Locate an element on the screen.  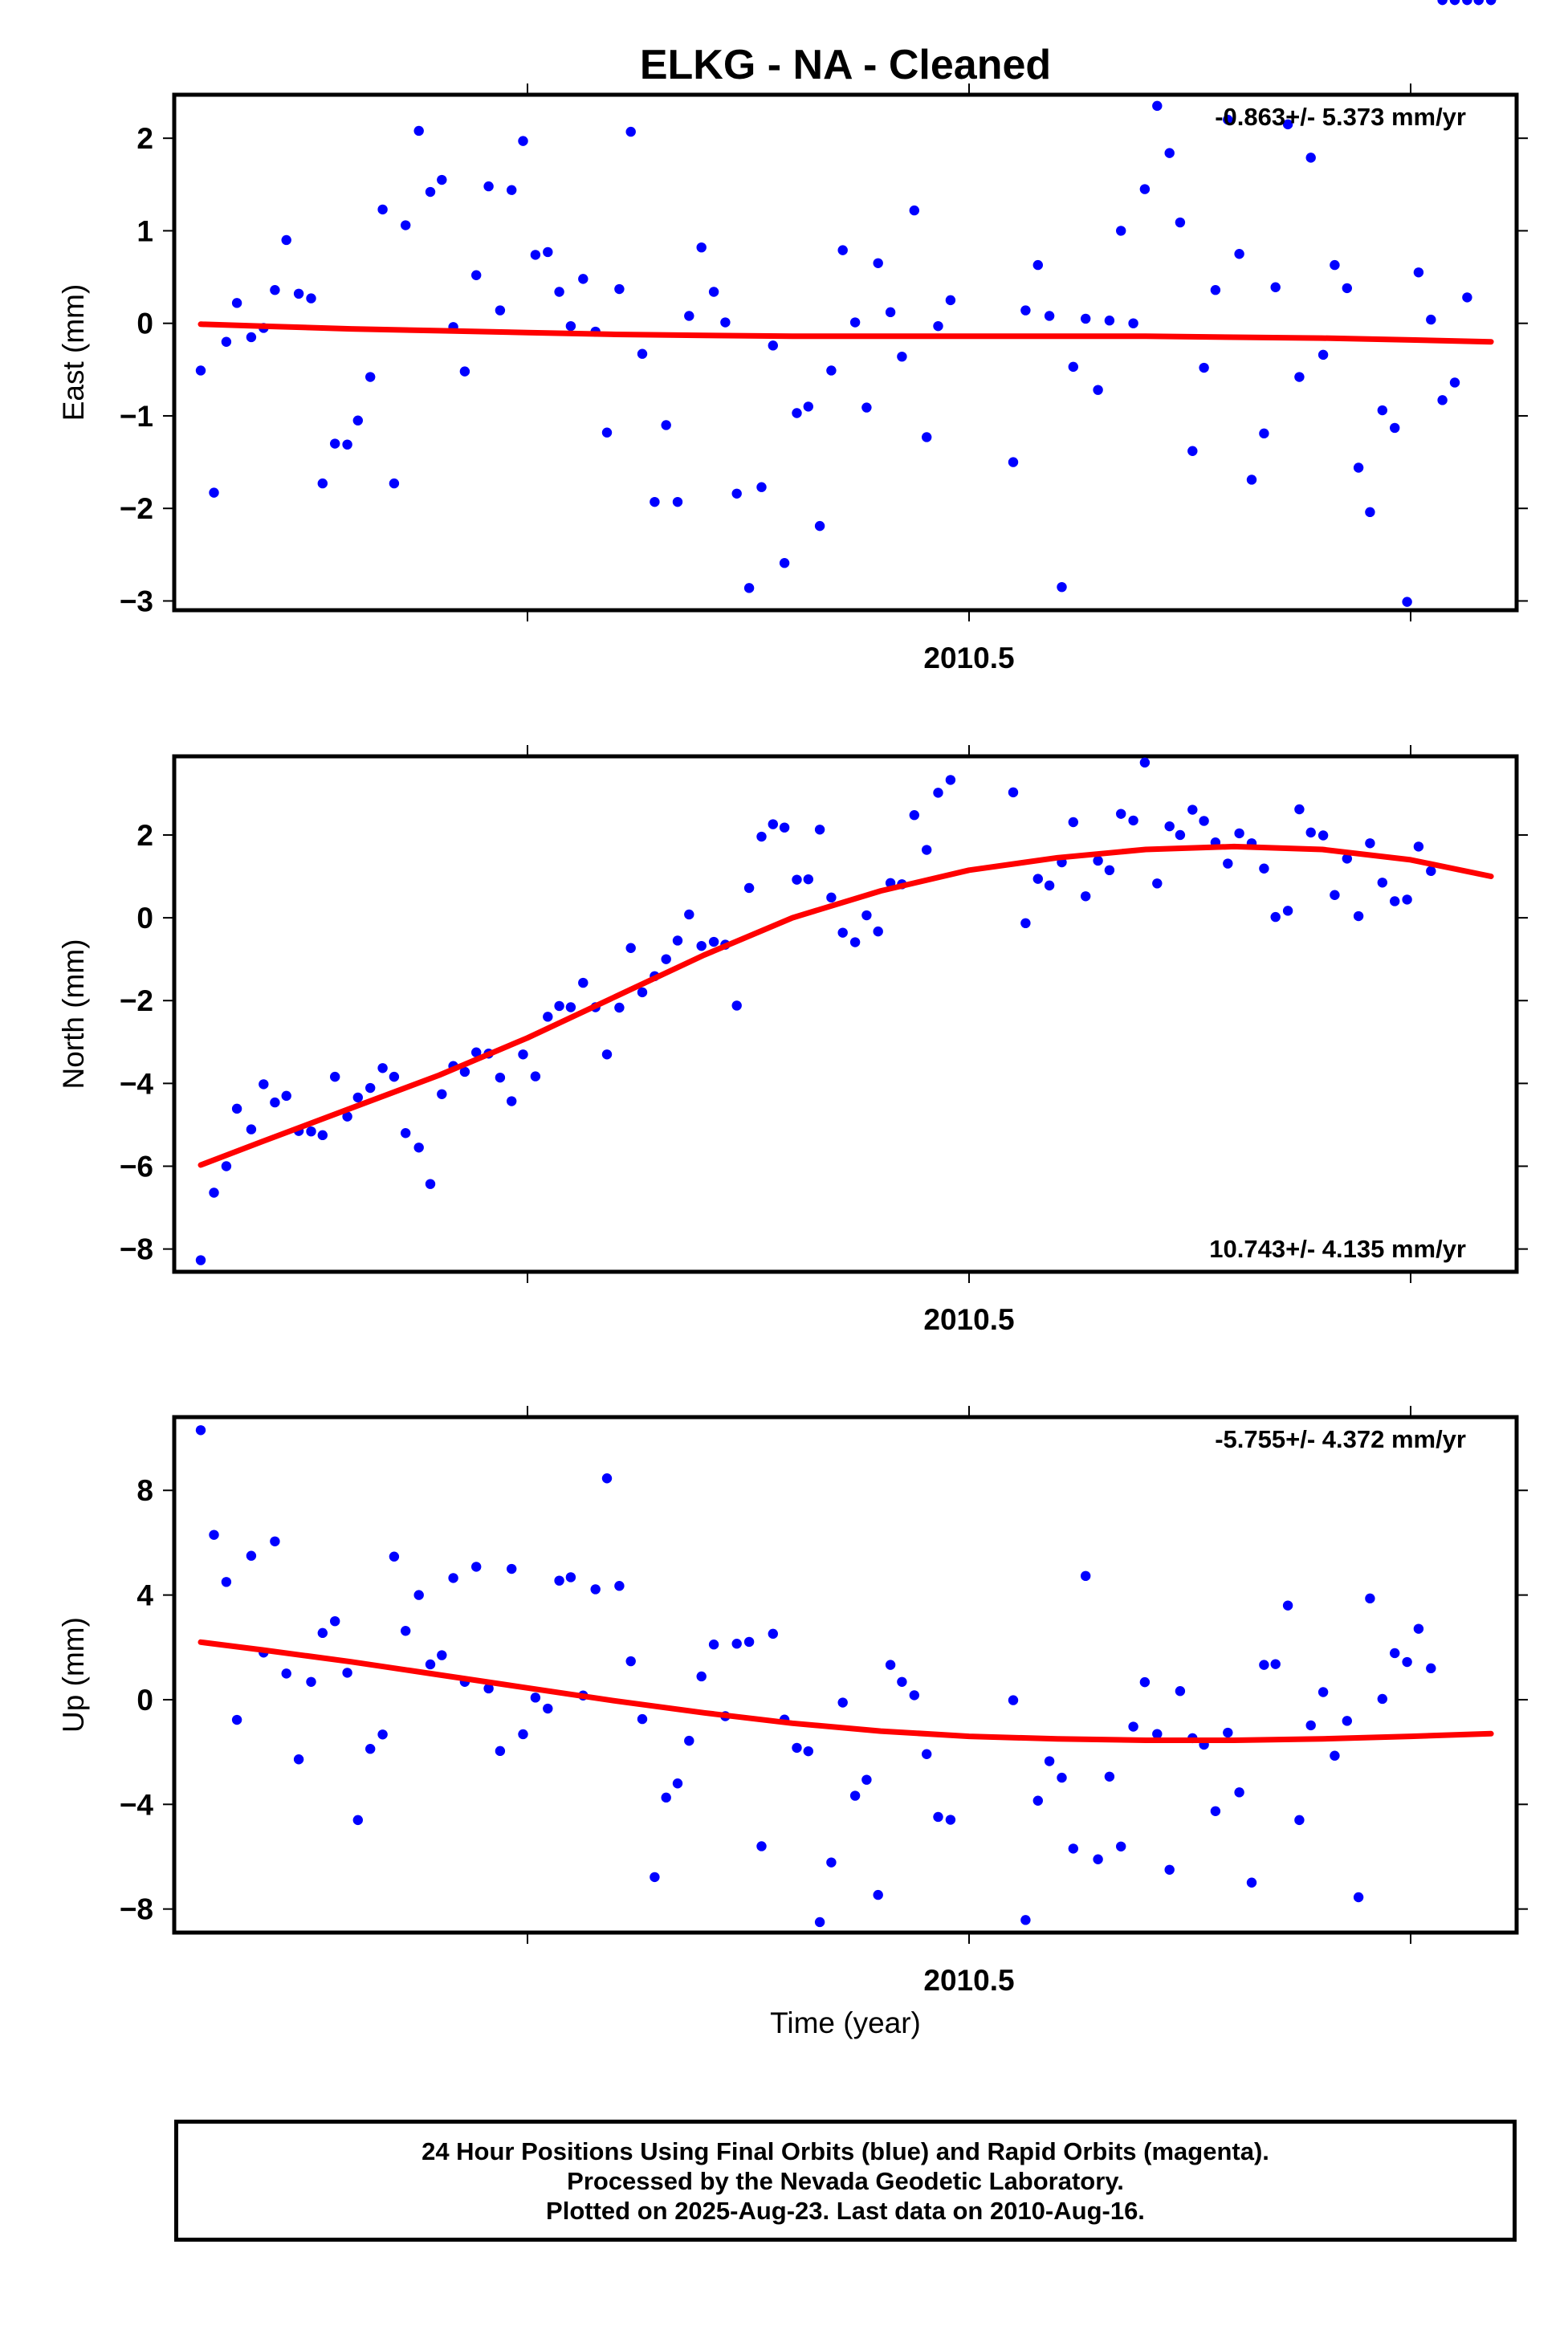
north-y-tick-label: −6 is located at coordinates (136, 1167).